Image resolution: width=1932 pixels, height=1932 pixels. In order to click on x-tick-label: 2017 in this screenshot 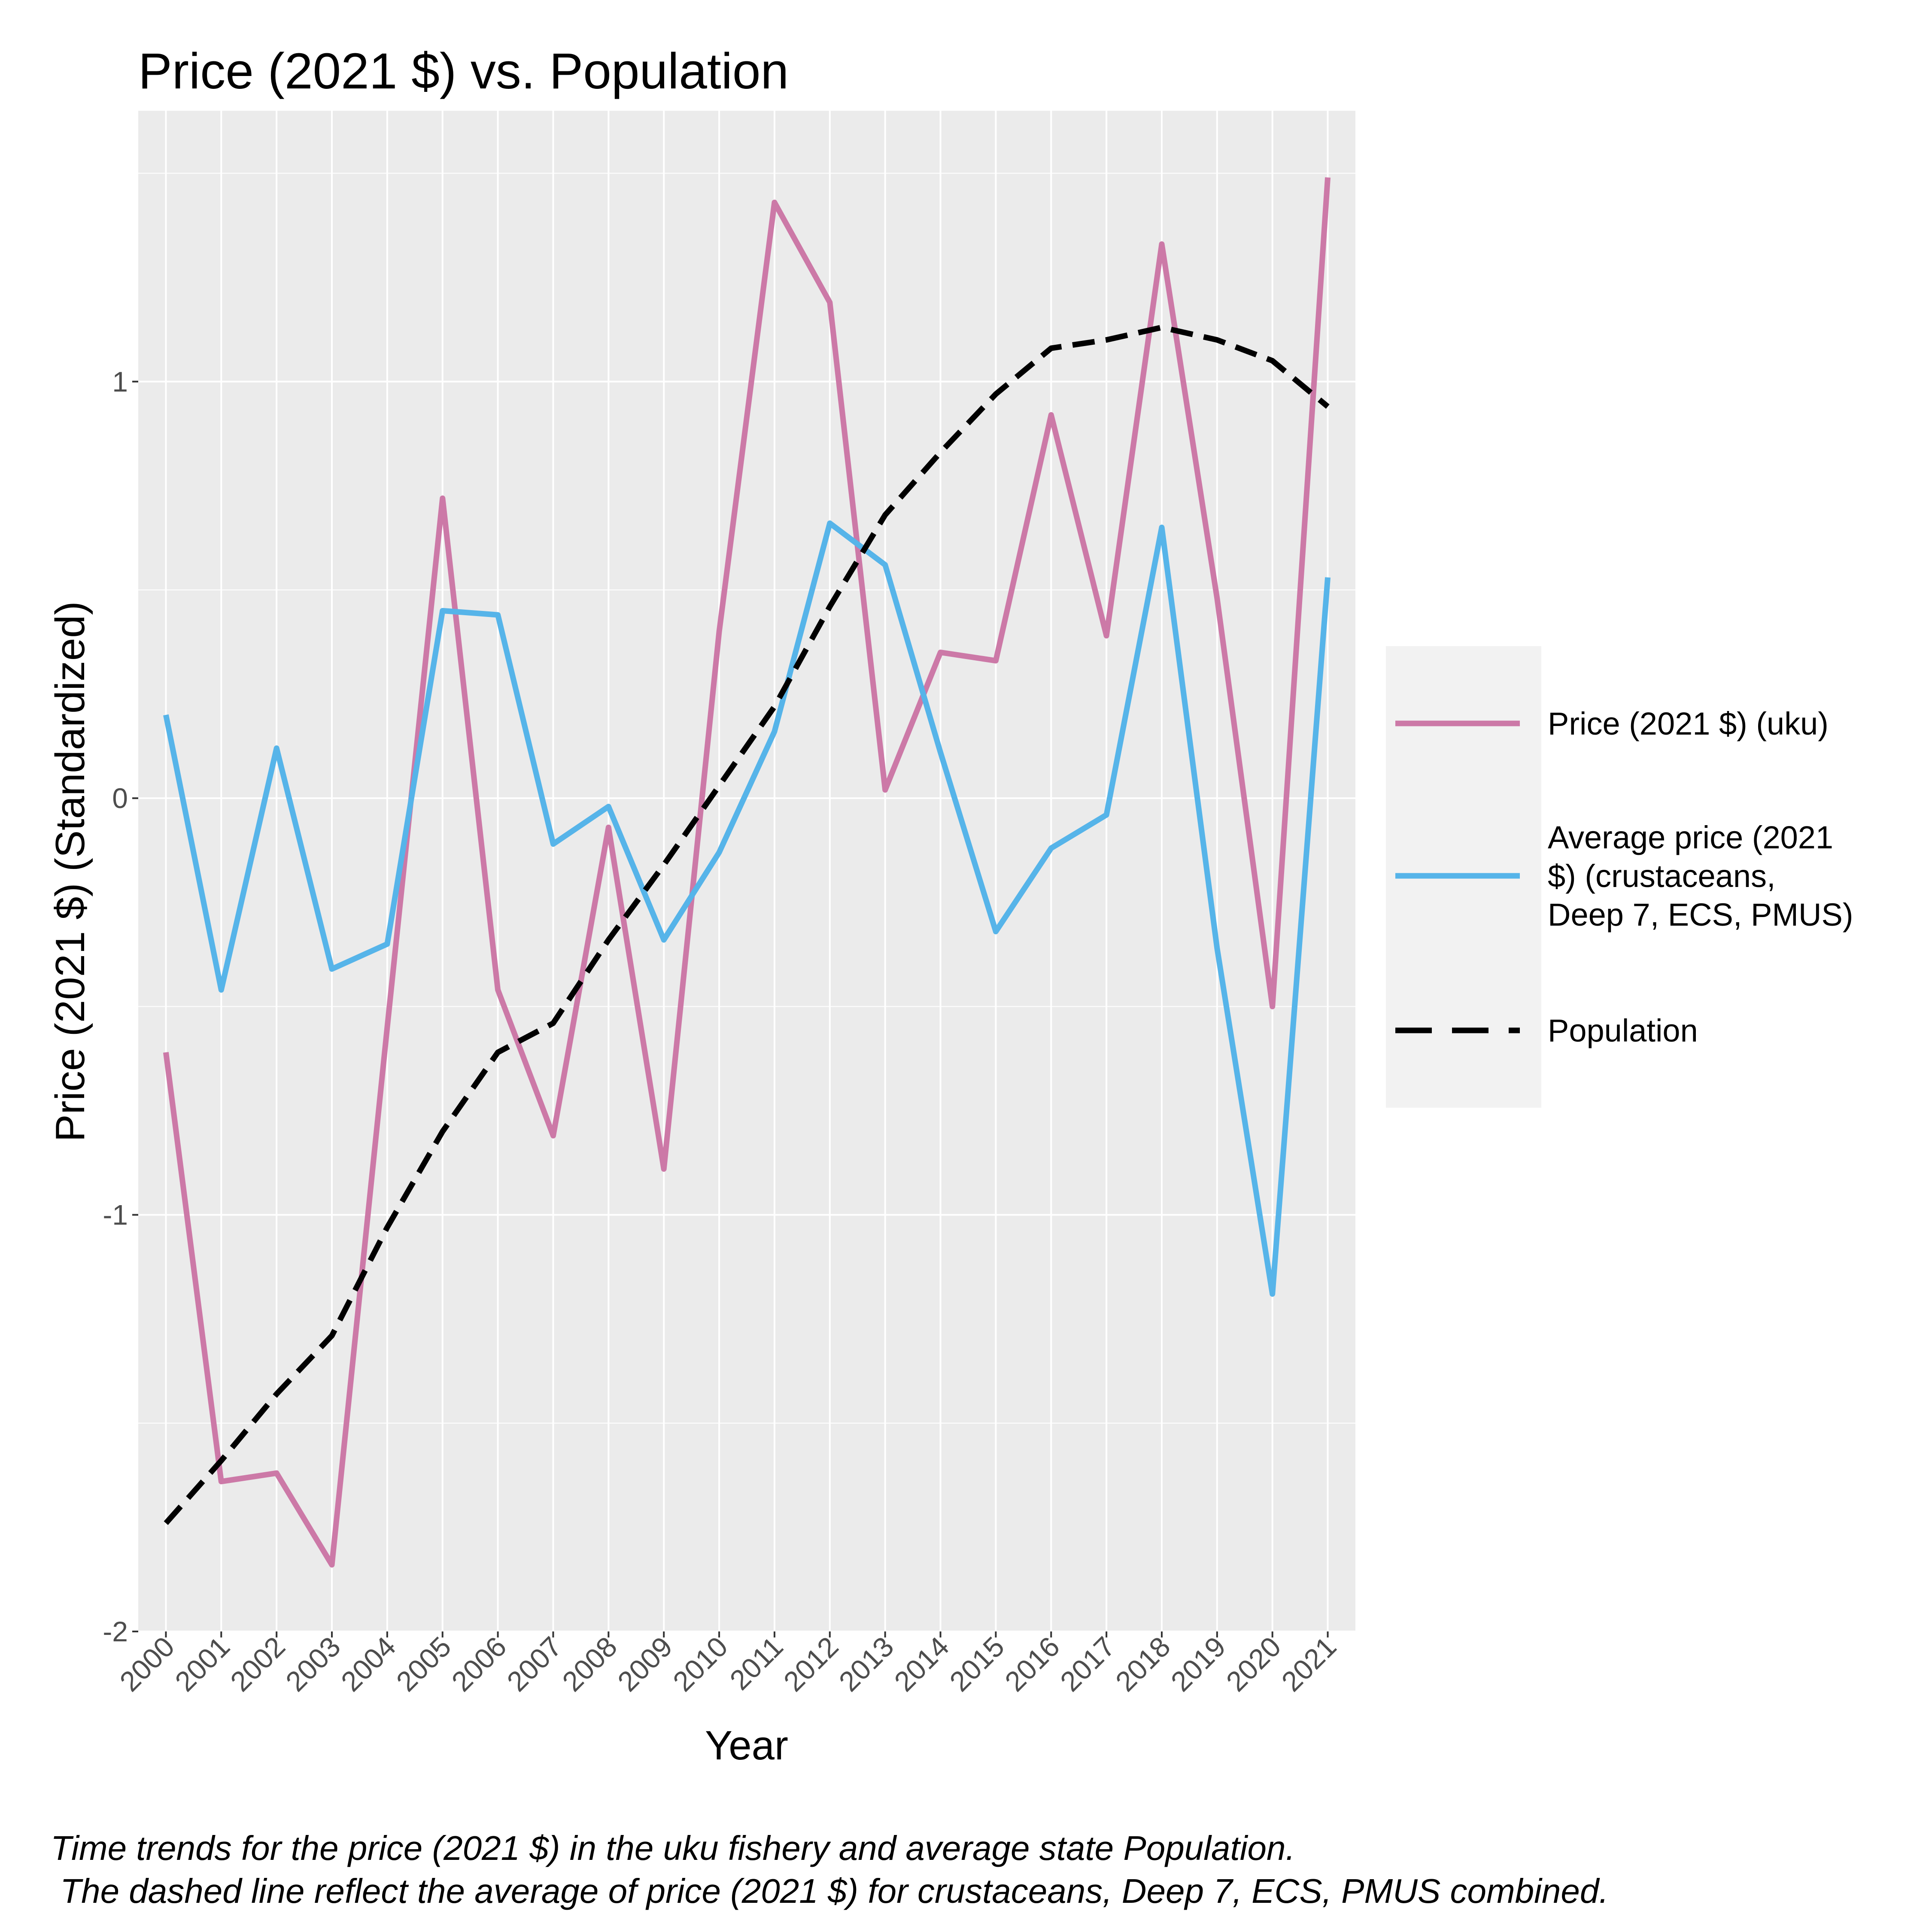, I will do `click(1087, 1664)`.